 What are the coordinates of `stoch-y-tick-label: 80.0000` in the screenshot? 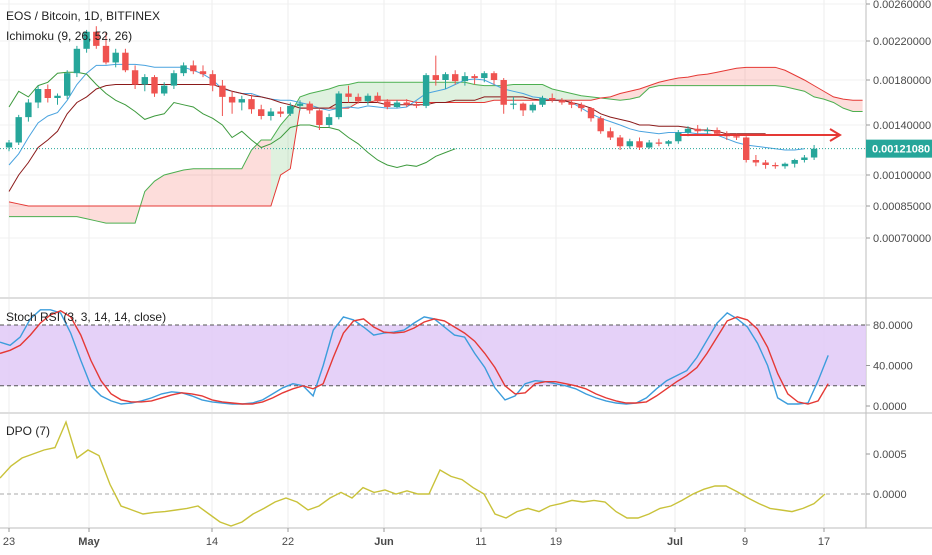 It's located at (893, 326).